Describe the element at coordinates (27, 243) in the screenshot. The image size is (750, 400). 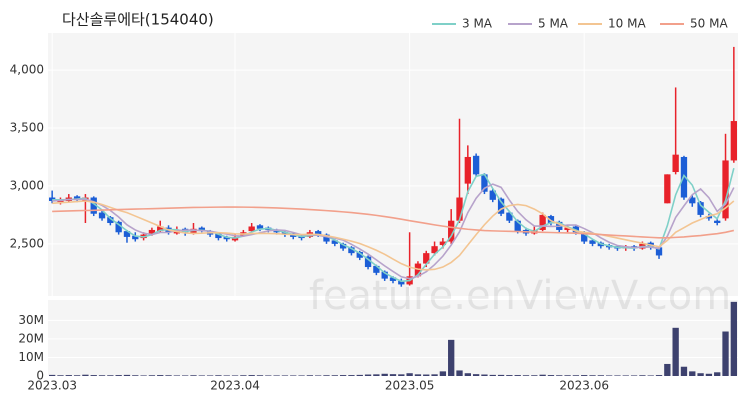
I see `y-tick-label: 2,500` at that location.